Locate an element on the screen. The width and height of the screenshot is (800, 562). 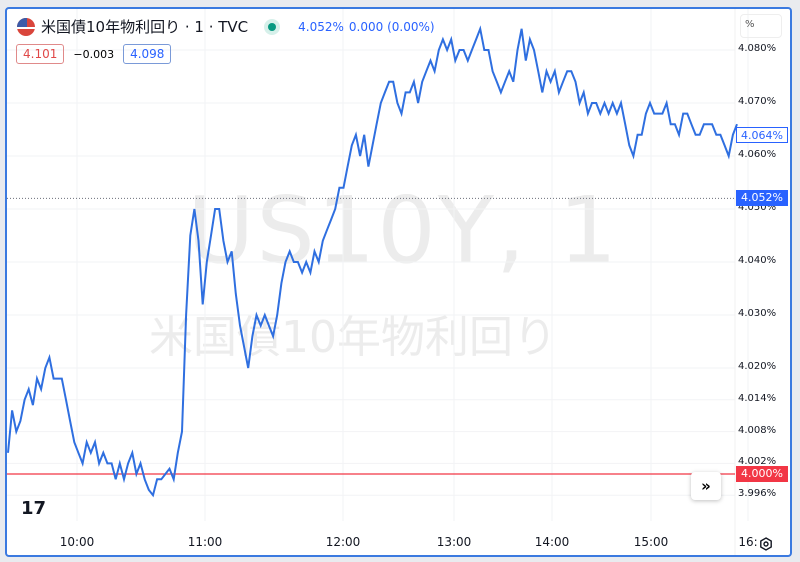
spread: −0.003 is located at coordinates (94, 54).